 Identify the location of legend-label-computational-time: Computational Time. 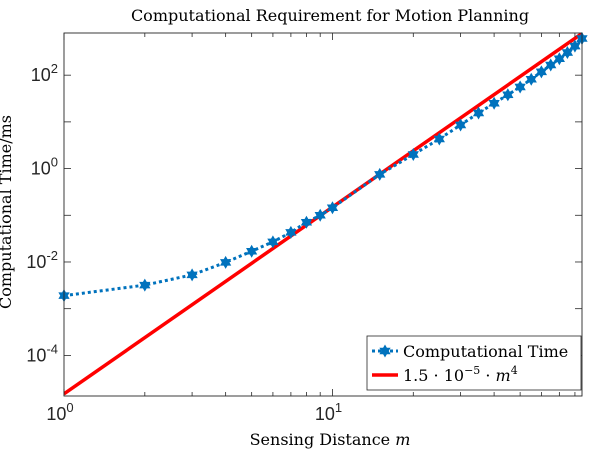
(485, 351).